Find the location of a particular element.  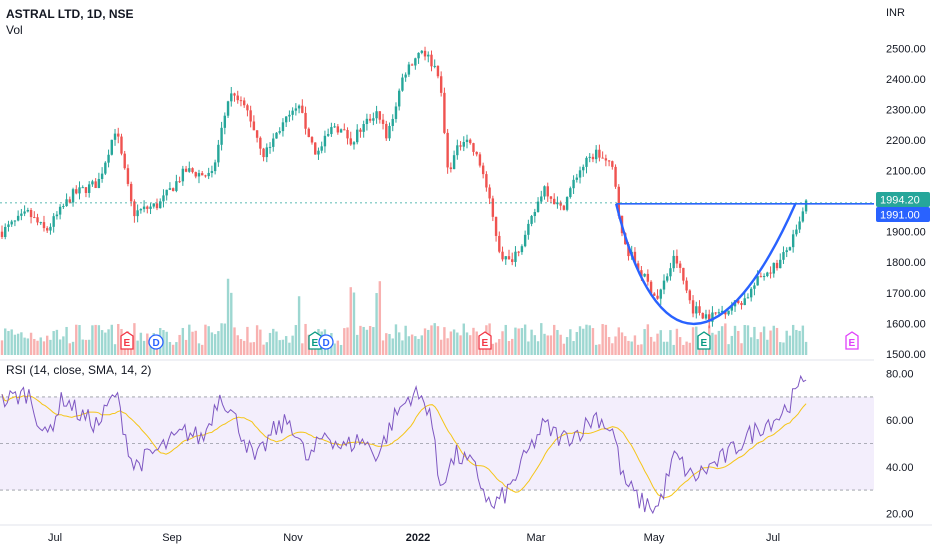

rsi-label: RSI (14, close, SMA, 14, 2) is located at coordinates (78, 370).